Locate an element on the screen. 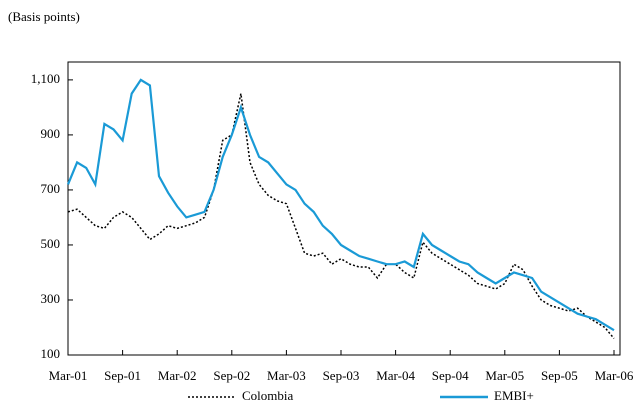  x-tick-label: Mar-05 is located at coordinates (504, 375).